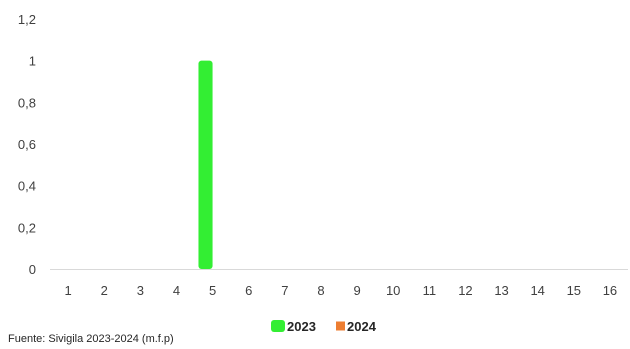 The height and width of the screenshot is (349, 630). Describe the element at coordinates (501, 290) in the screenshot. I see `x-tick-label: 13` at that location.